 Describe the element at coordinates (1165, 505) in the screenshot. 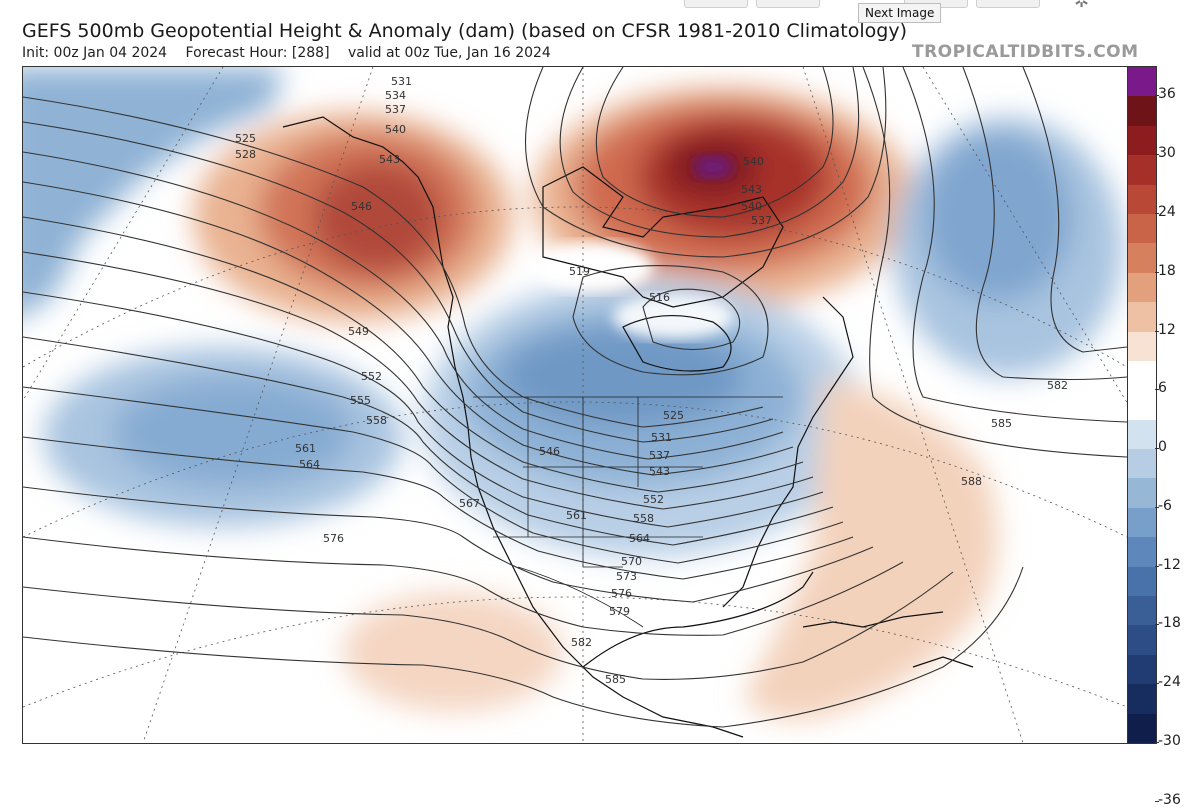

I see `colorbar-tick-label: -6` at that location.